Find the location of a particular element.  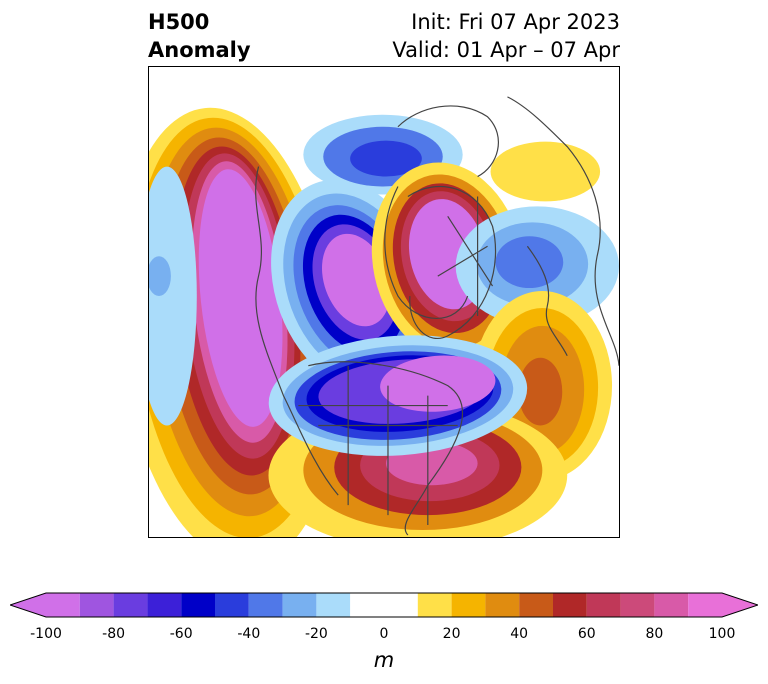

colorbar-tick-label: 80 is located at coordinates (654, 634).